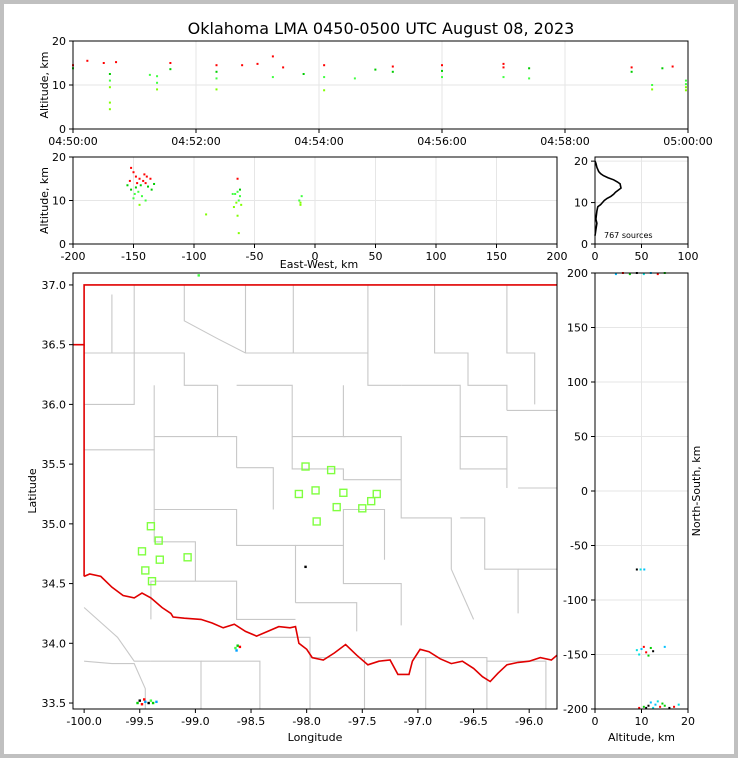 This screenshot has width=738, height=758. I want to click on ns-tick-label: 50, so click(581, 437).